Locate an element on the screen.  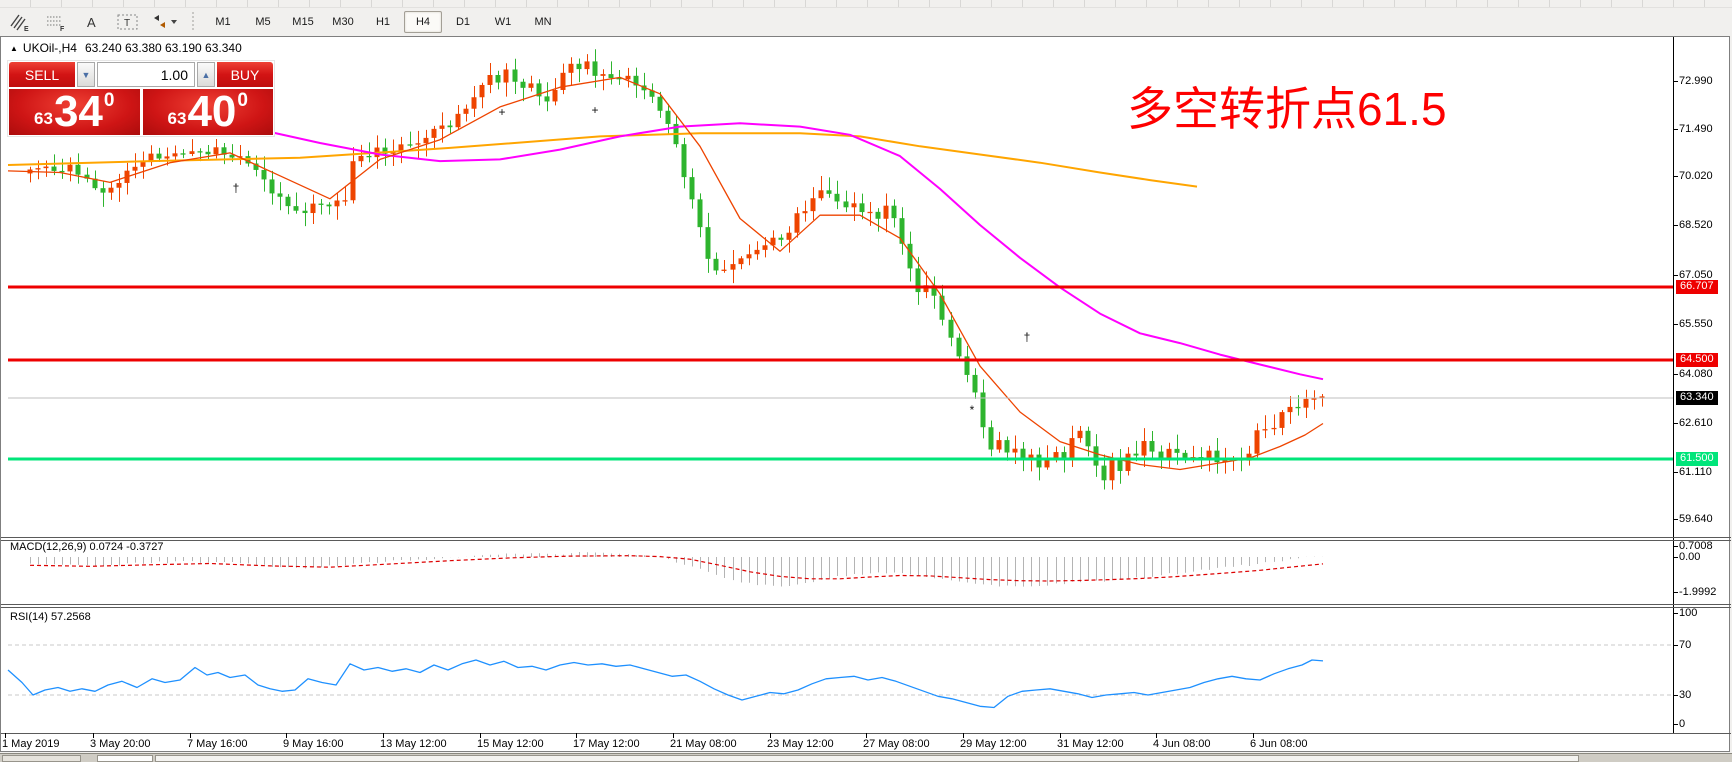
tf-w1-button: W1 is located at coordinates (503, 21).